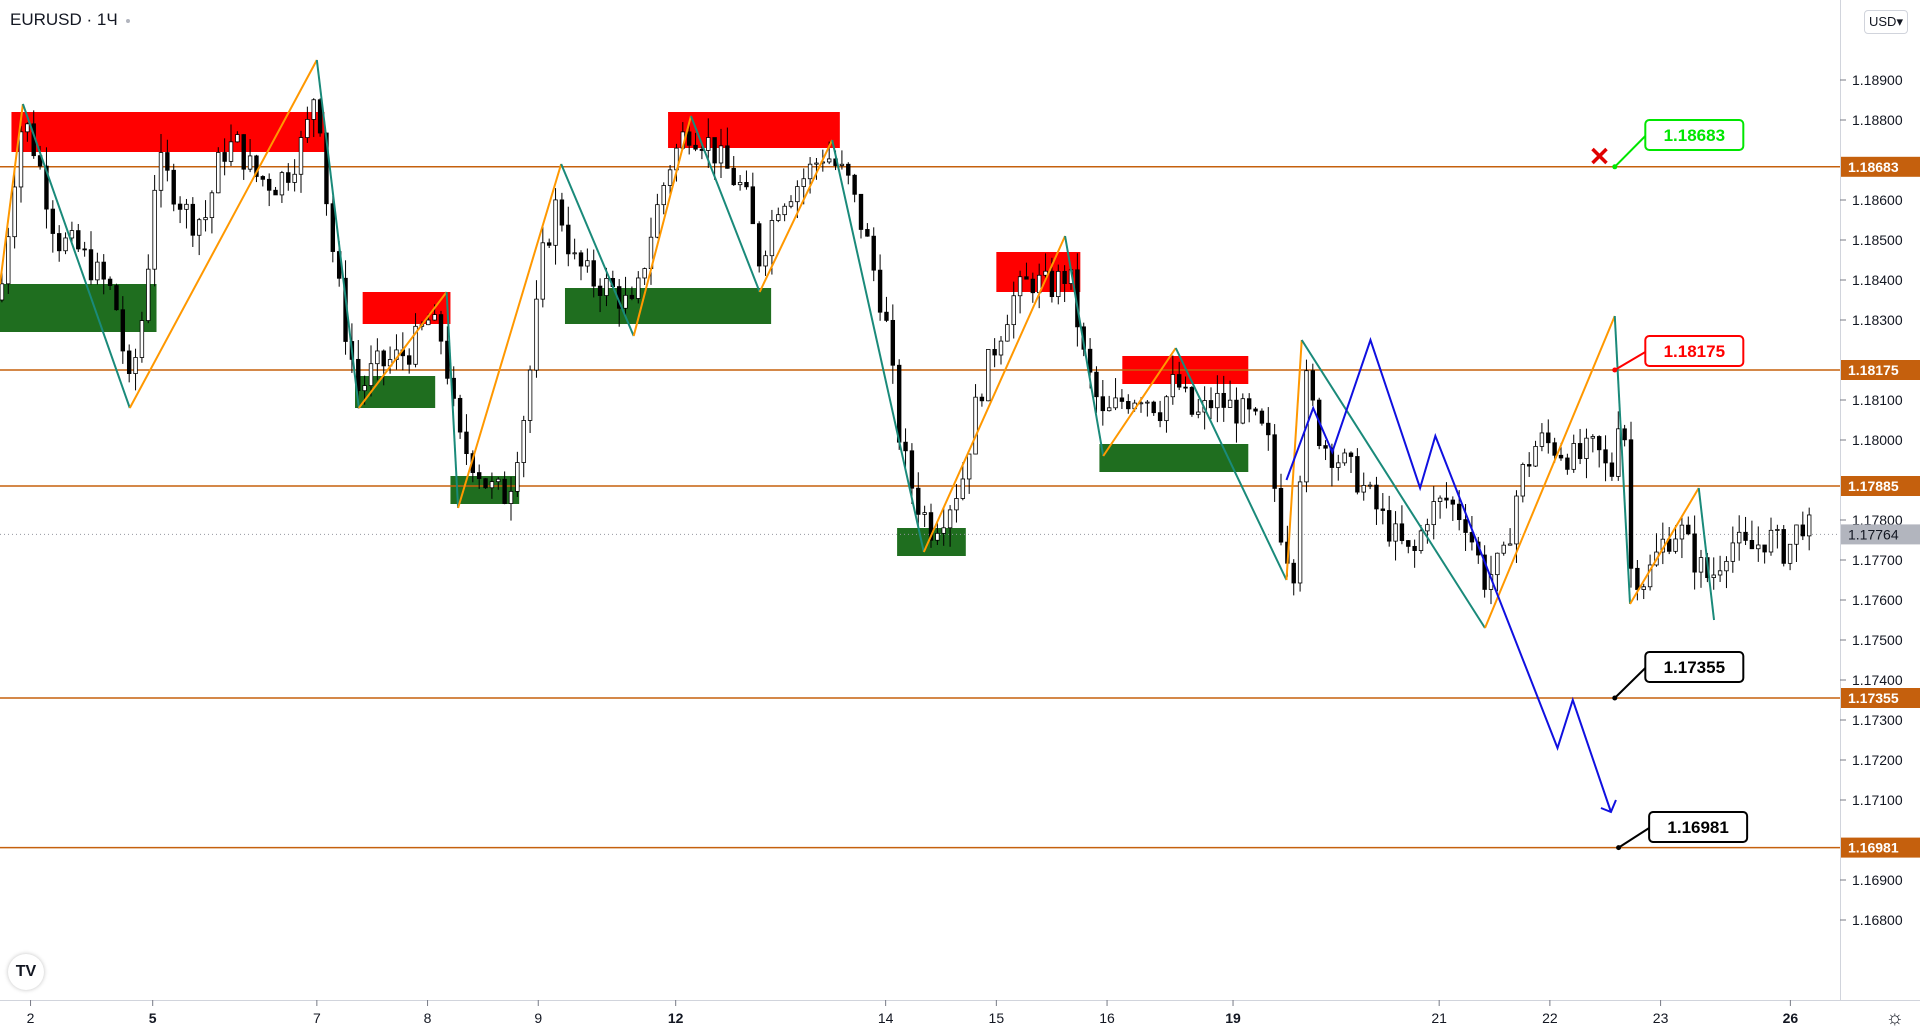 The width and height of the screenshot is (1920, 1036). Describe the element at coordinates (1877, 320) in the screenshot. I see `price-tick-label: 1.18300` at that location.